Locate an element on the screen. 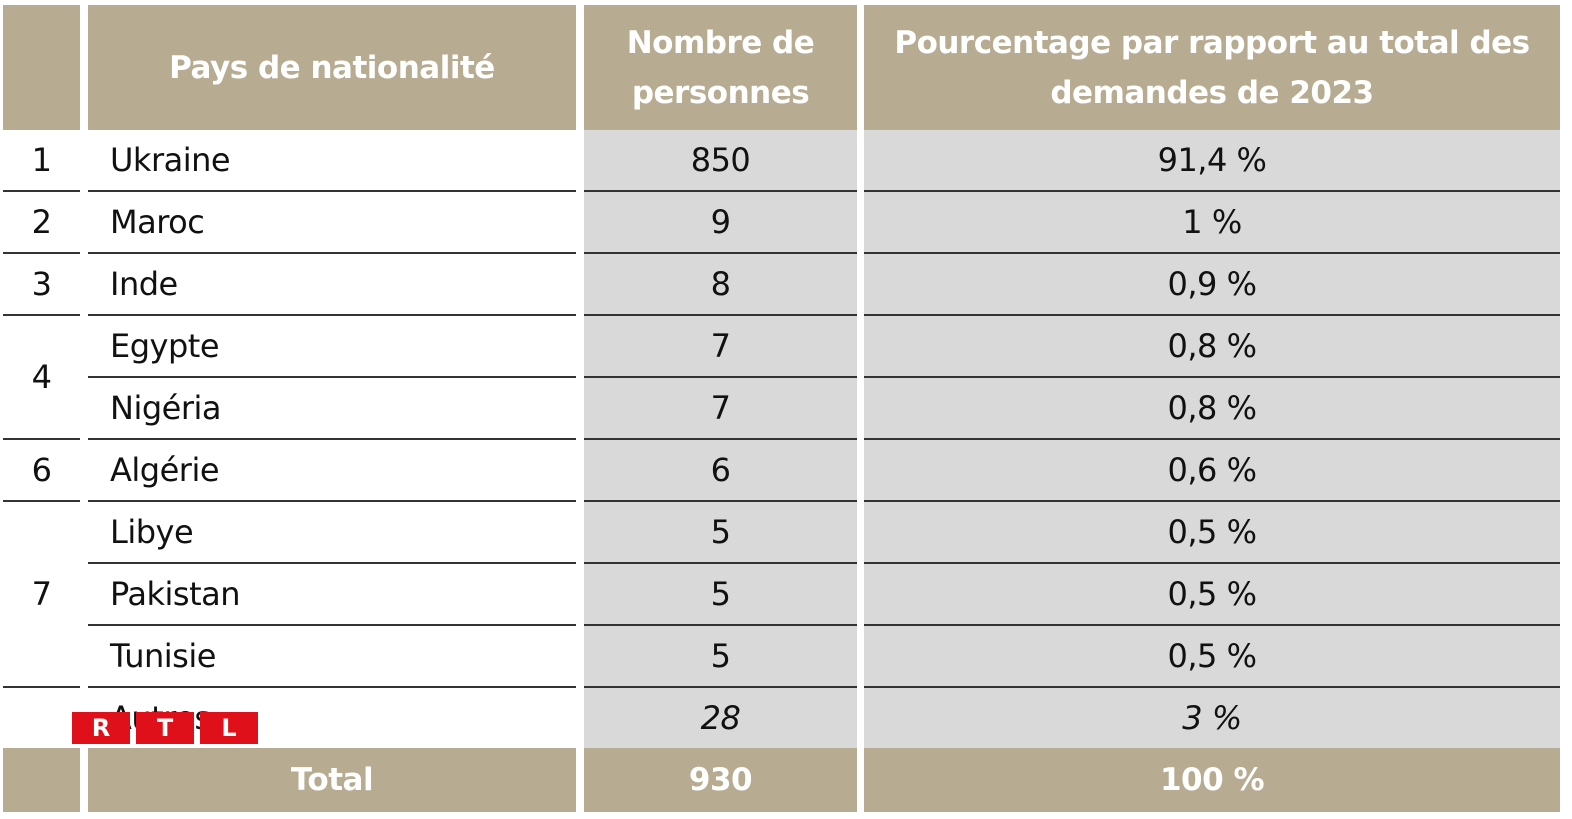 This screenshot has width=1572, height=819. country-cell: Maroc is located at coordinates (332, 223).